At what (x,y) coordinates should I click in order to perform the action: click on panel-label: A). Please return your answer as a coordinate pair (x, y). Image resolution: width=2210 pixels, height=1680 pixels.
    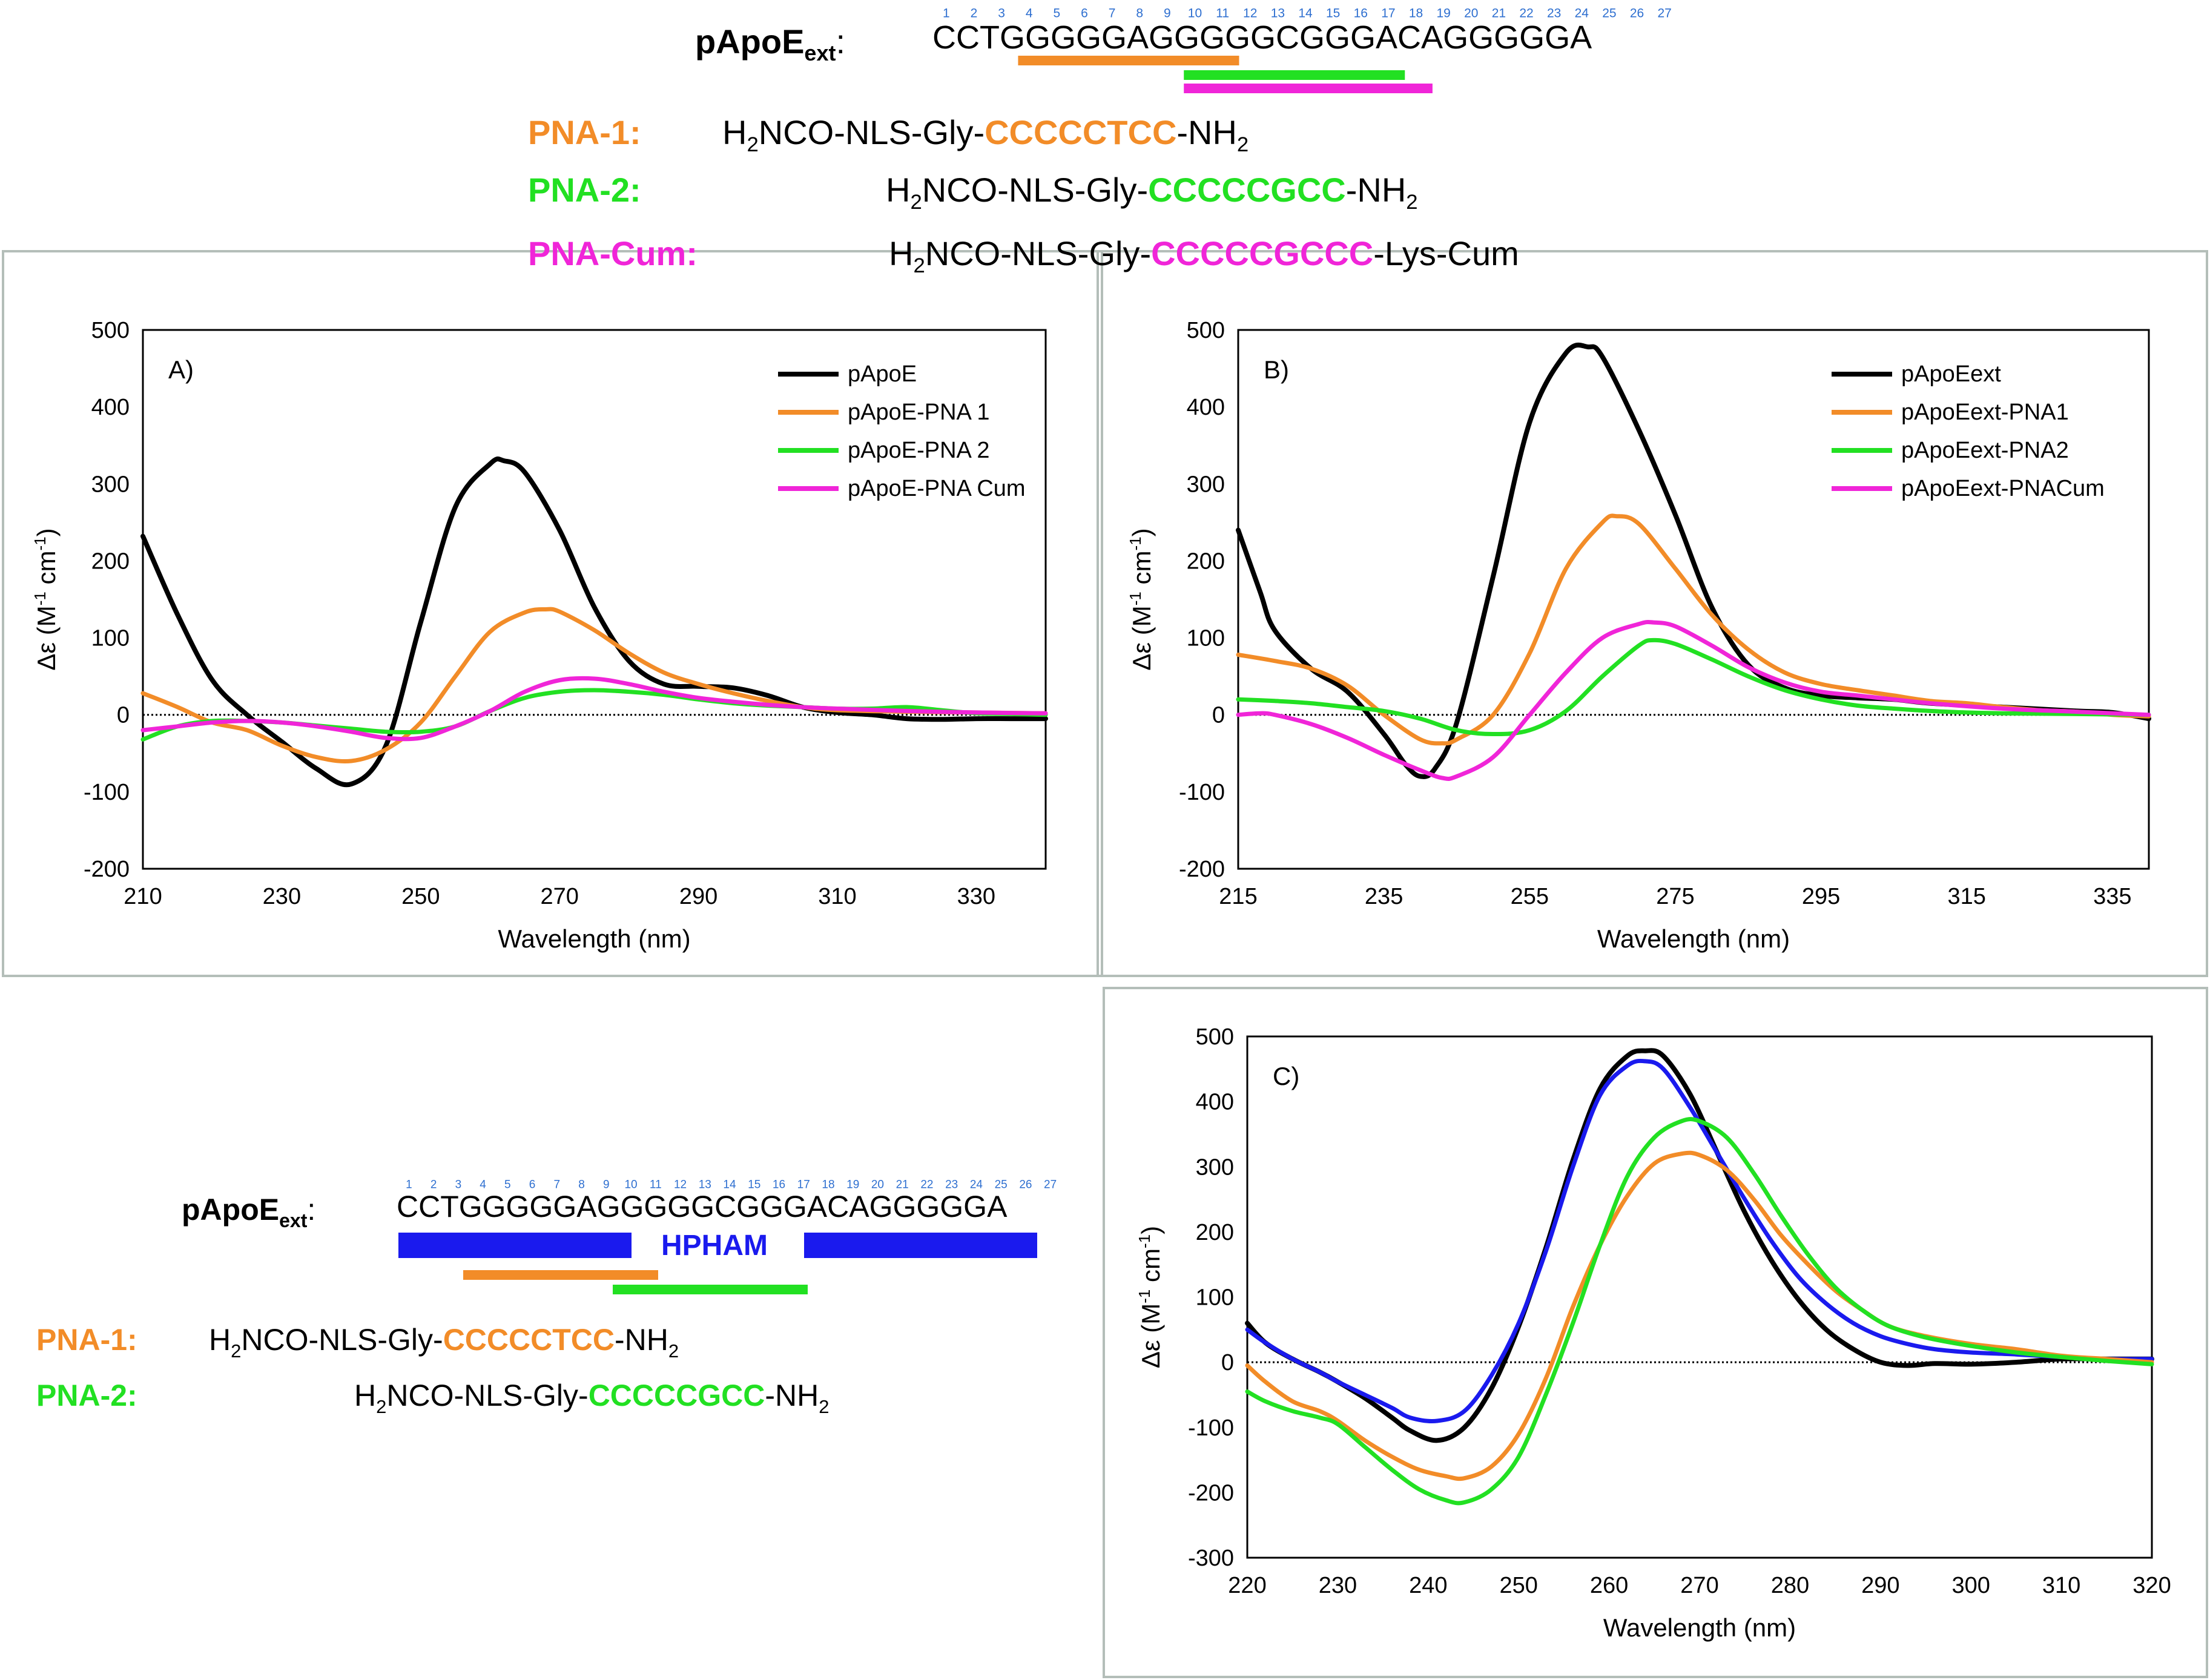
    Looking at the image, I should click on (181, 370).